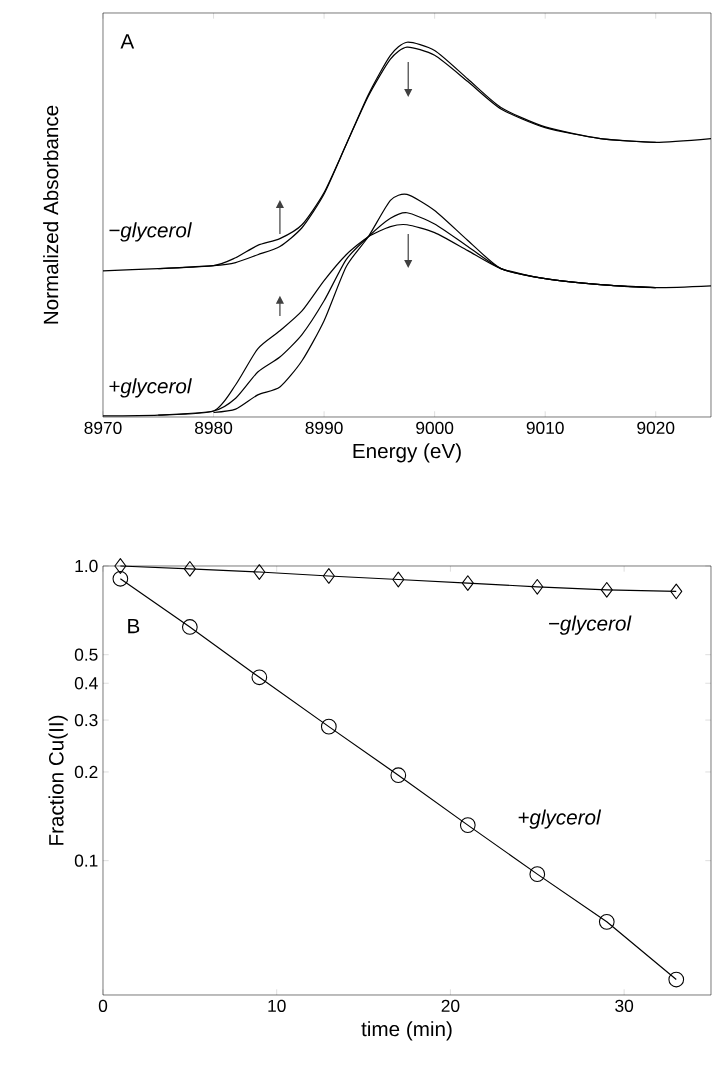 The height and width of the screenshot is (1066, 713). I want to click on x-tick-label: 9010, so click(545, 427).